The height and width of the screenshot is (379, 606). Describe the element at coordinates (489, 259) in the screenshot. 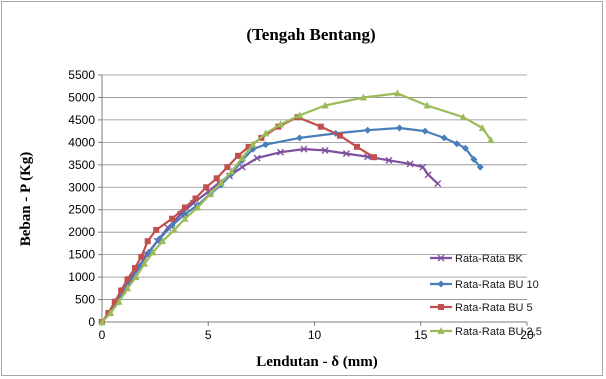

I see `legend-label: Rata-Rata BK` at that location.